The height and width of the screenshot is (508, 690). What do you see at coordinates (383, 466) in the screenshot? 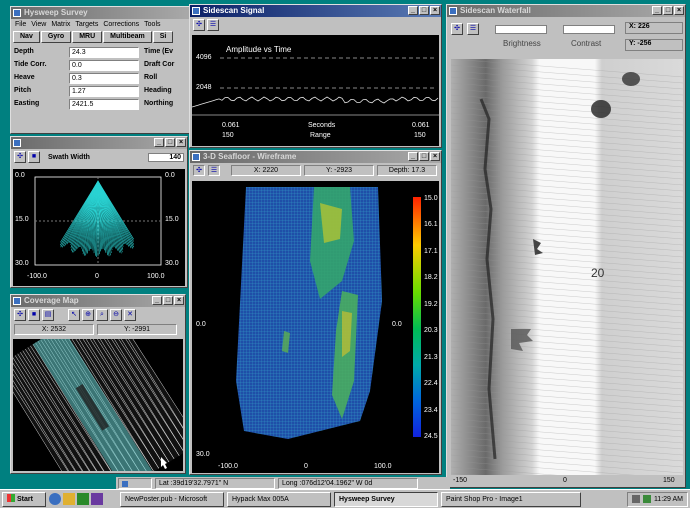
I see `seafloor-x-label-right: 100.0` at bounding box center [383, 466].